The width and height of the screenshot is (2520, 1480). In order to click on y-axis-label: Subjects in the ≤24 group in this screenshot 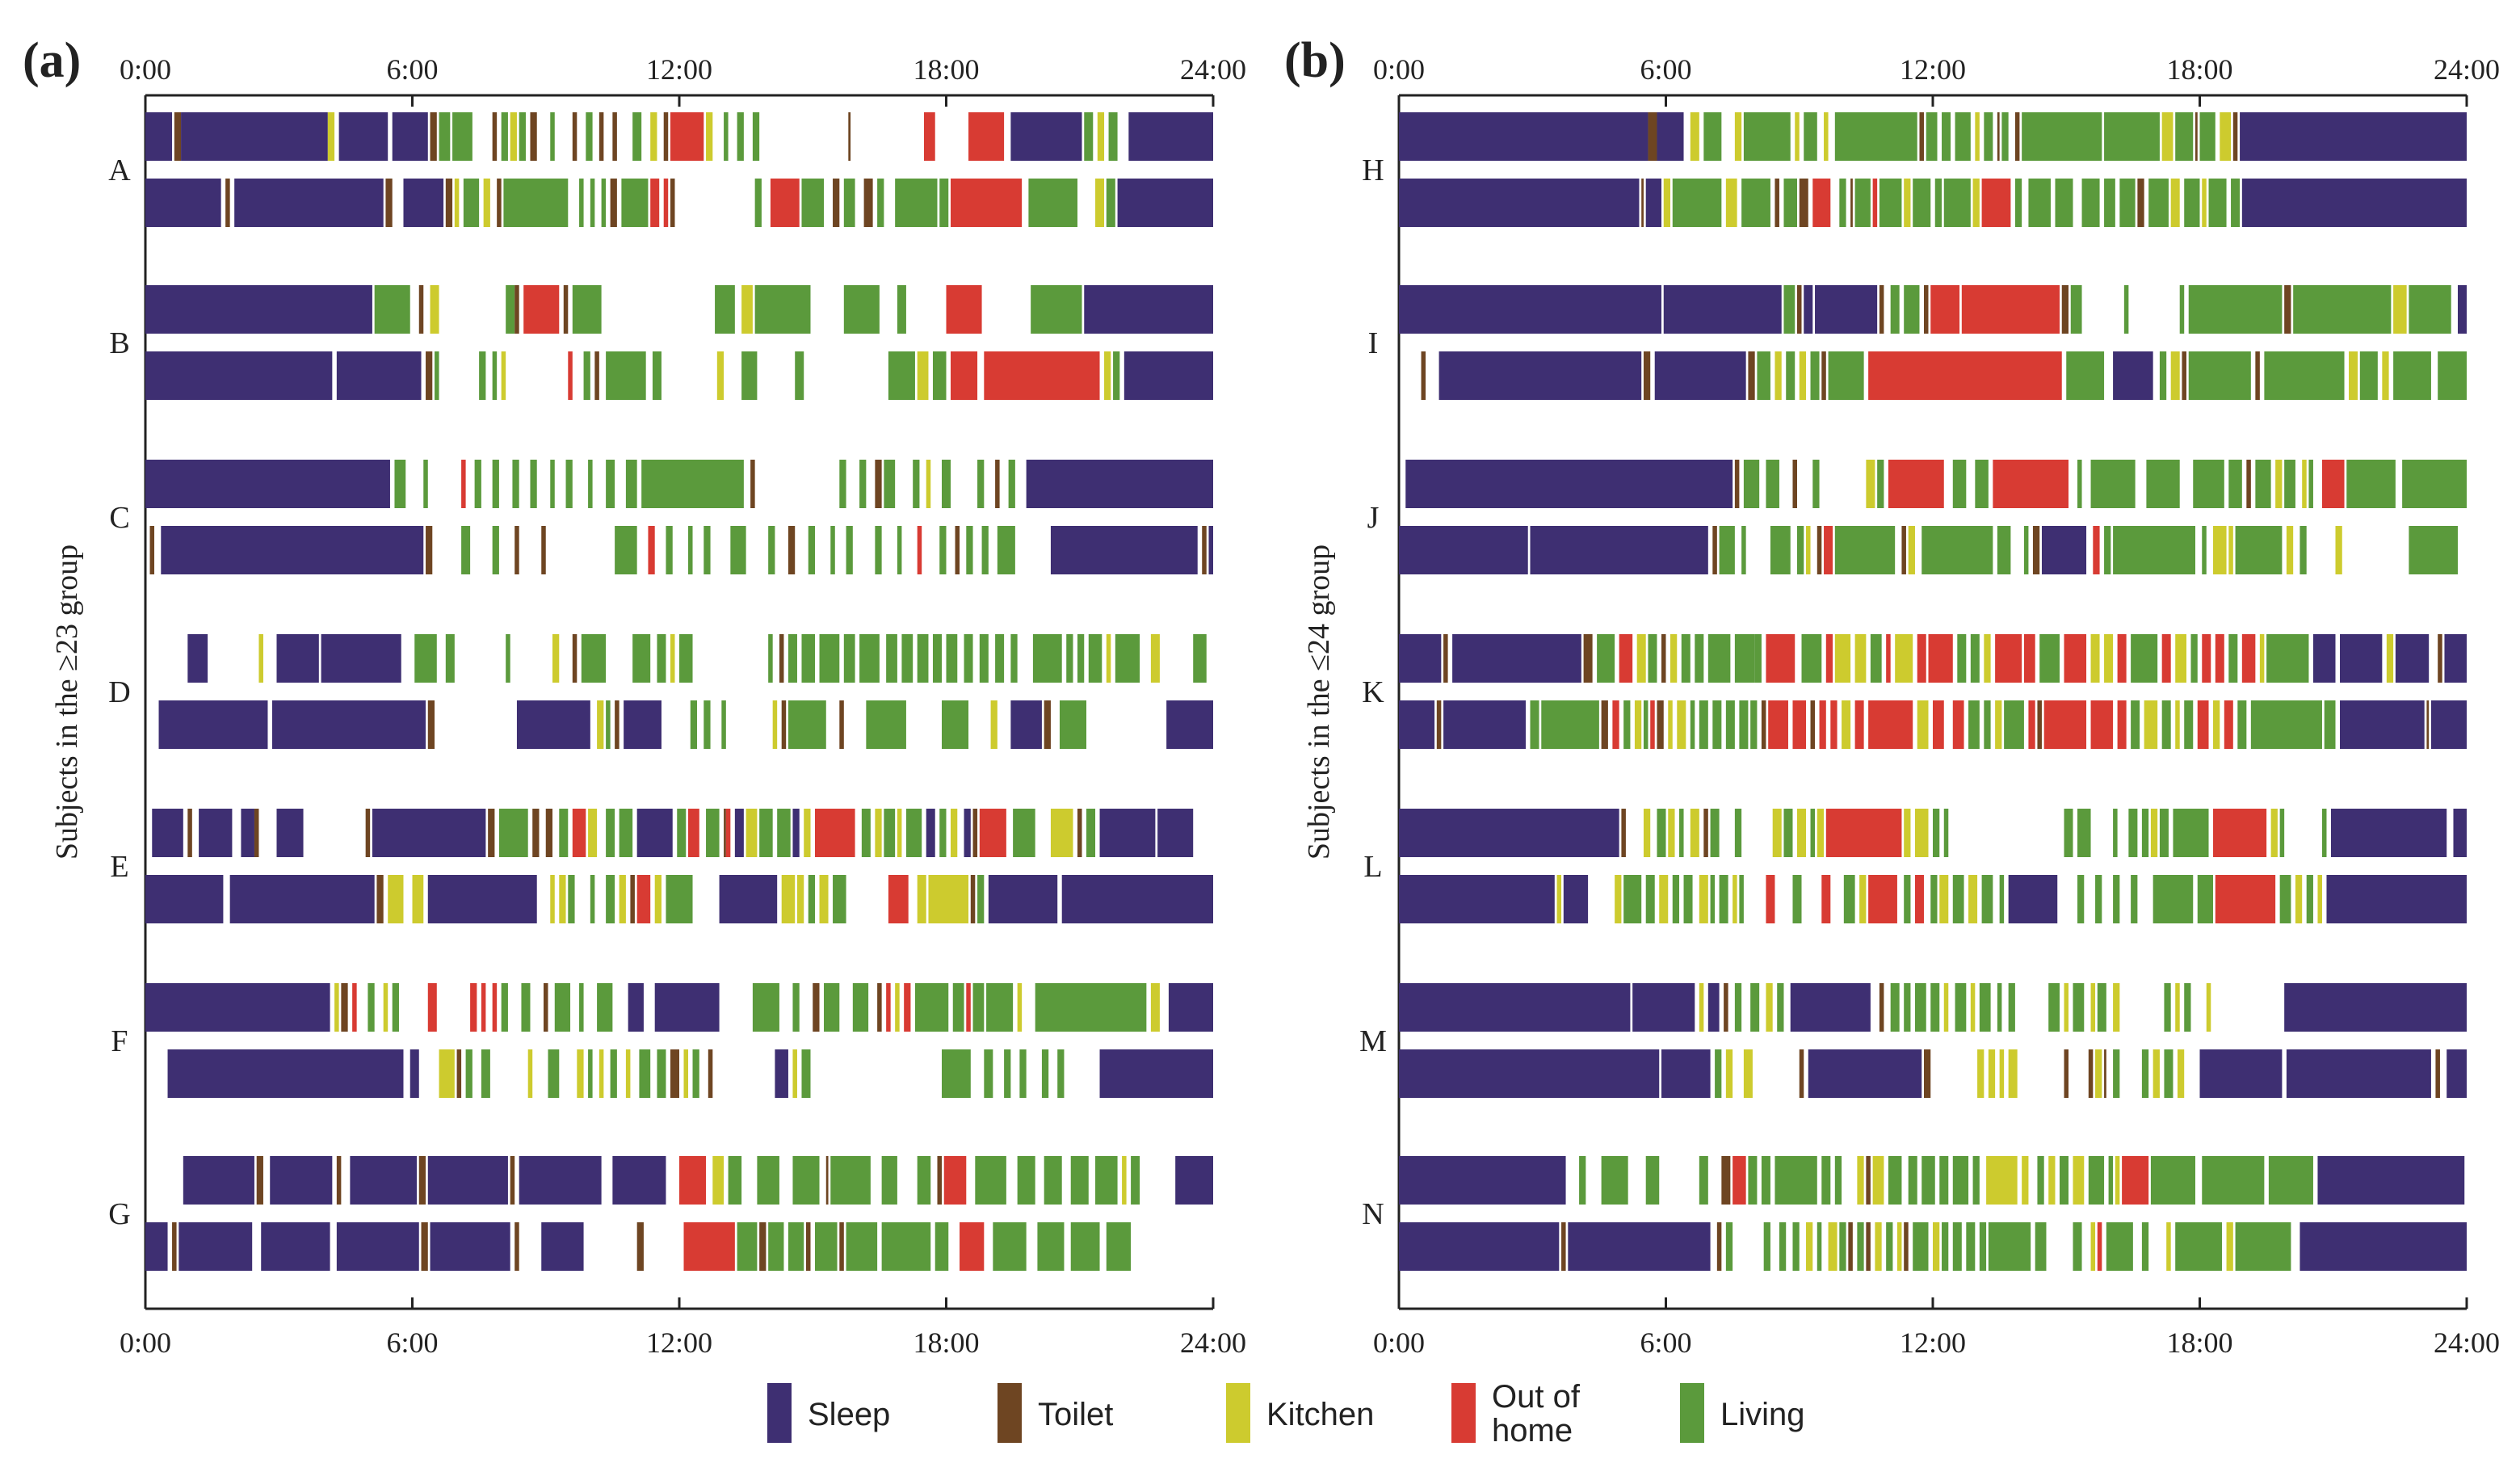, I will do `click(1319, 702)`.